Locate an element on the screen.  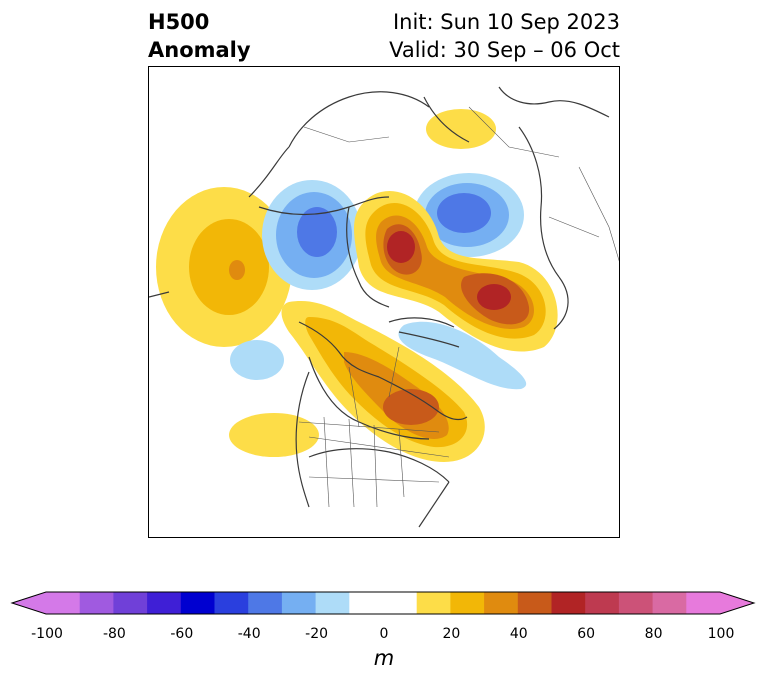
colorbar-tick-label: -60 is located at coordinates (182, 634).